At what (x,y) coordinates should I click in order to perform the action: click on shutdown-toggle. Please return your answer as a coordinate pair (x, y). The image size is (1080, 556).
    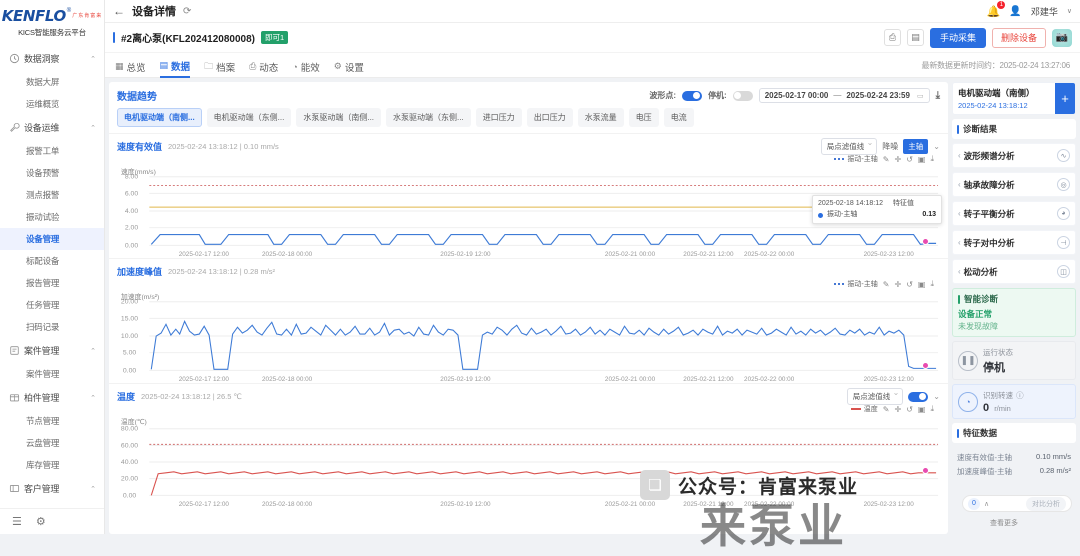
    Looking at the image, I should click on (742, 95).